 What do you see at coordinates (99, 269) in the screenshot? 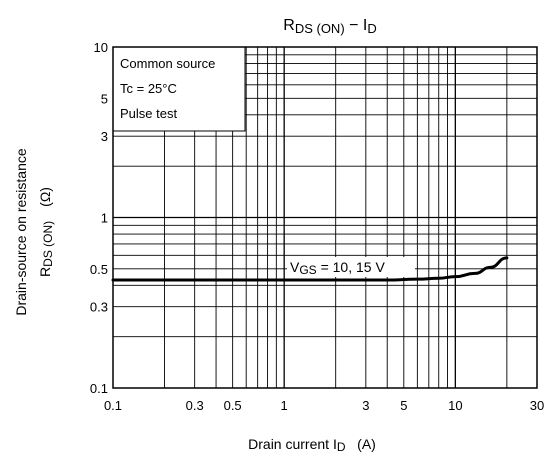
I see `y-tick-label: 0.5` at bounding box center [99, 269].